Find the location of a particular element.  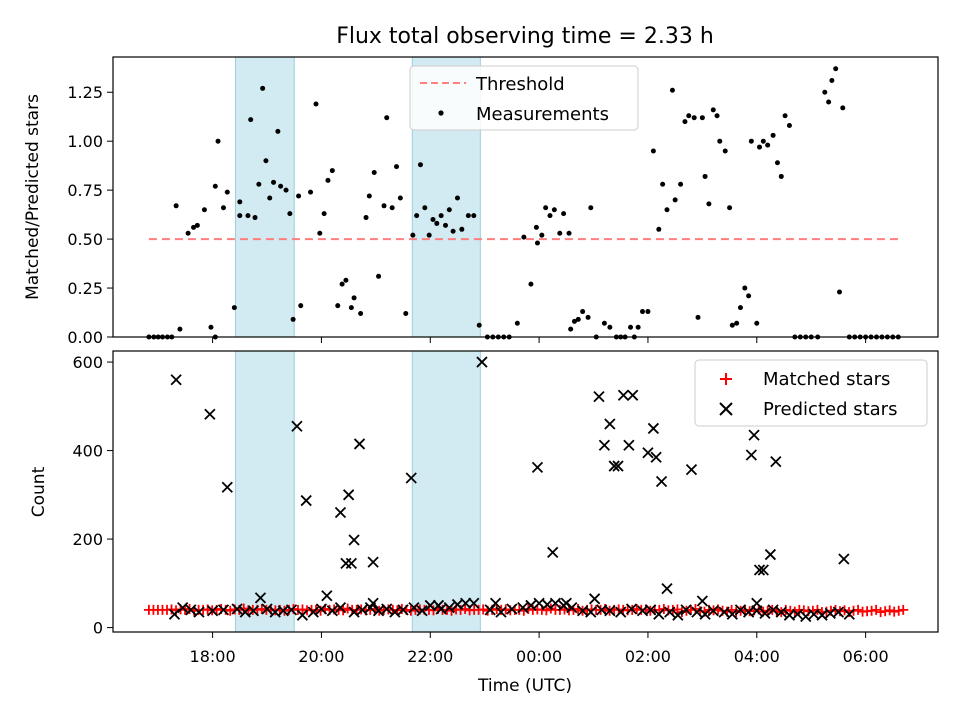

bottom-x-tick-label: 20:00 is located at coordinates (321, 656).